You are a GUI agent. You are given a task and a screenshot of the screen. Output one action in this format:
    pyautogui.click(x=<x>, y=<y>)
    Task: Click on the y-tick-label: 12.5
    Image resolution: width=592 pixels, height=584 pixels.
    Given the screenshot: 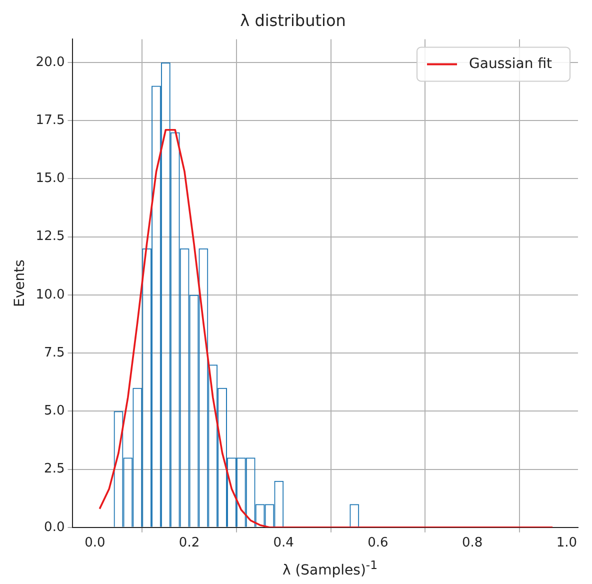 What is the action you would take?
    pyautogui.click(x=50, y=236)
    